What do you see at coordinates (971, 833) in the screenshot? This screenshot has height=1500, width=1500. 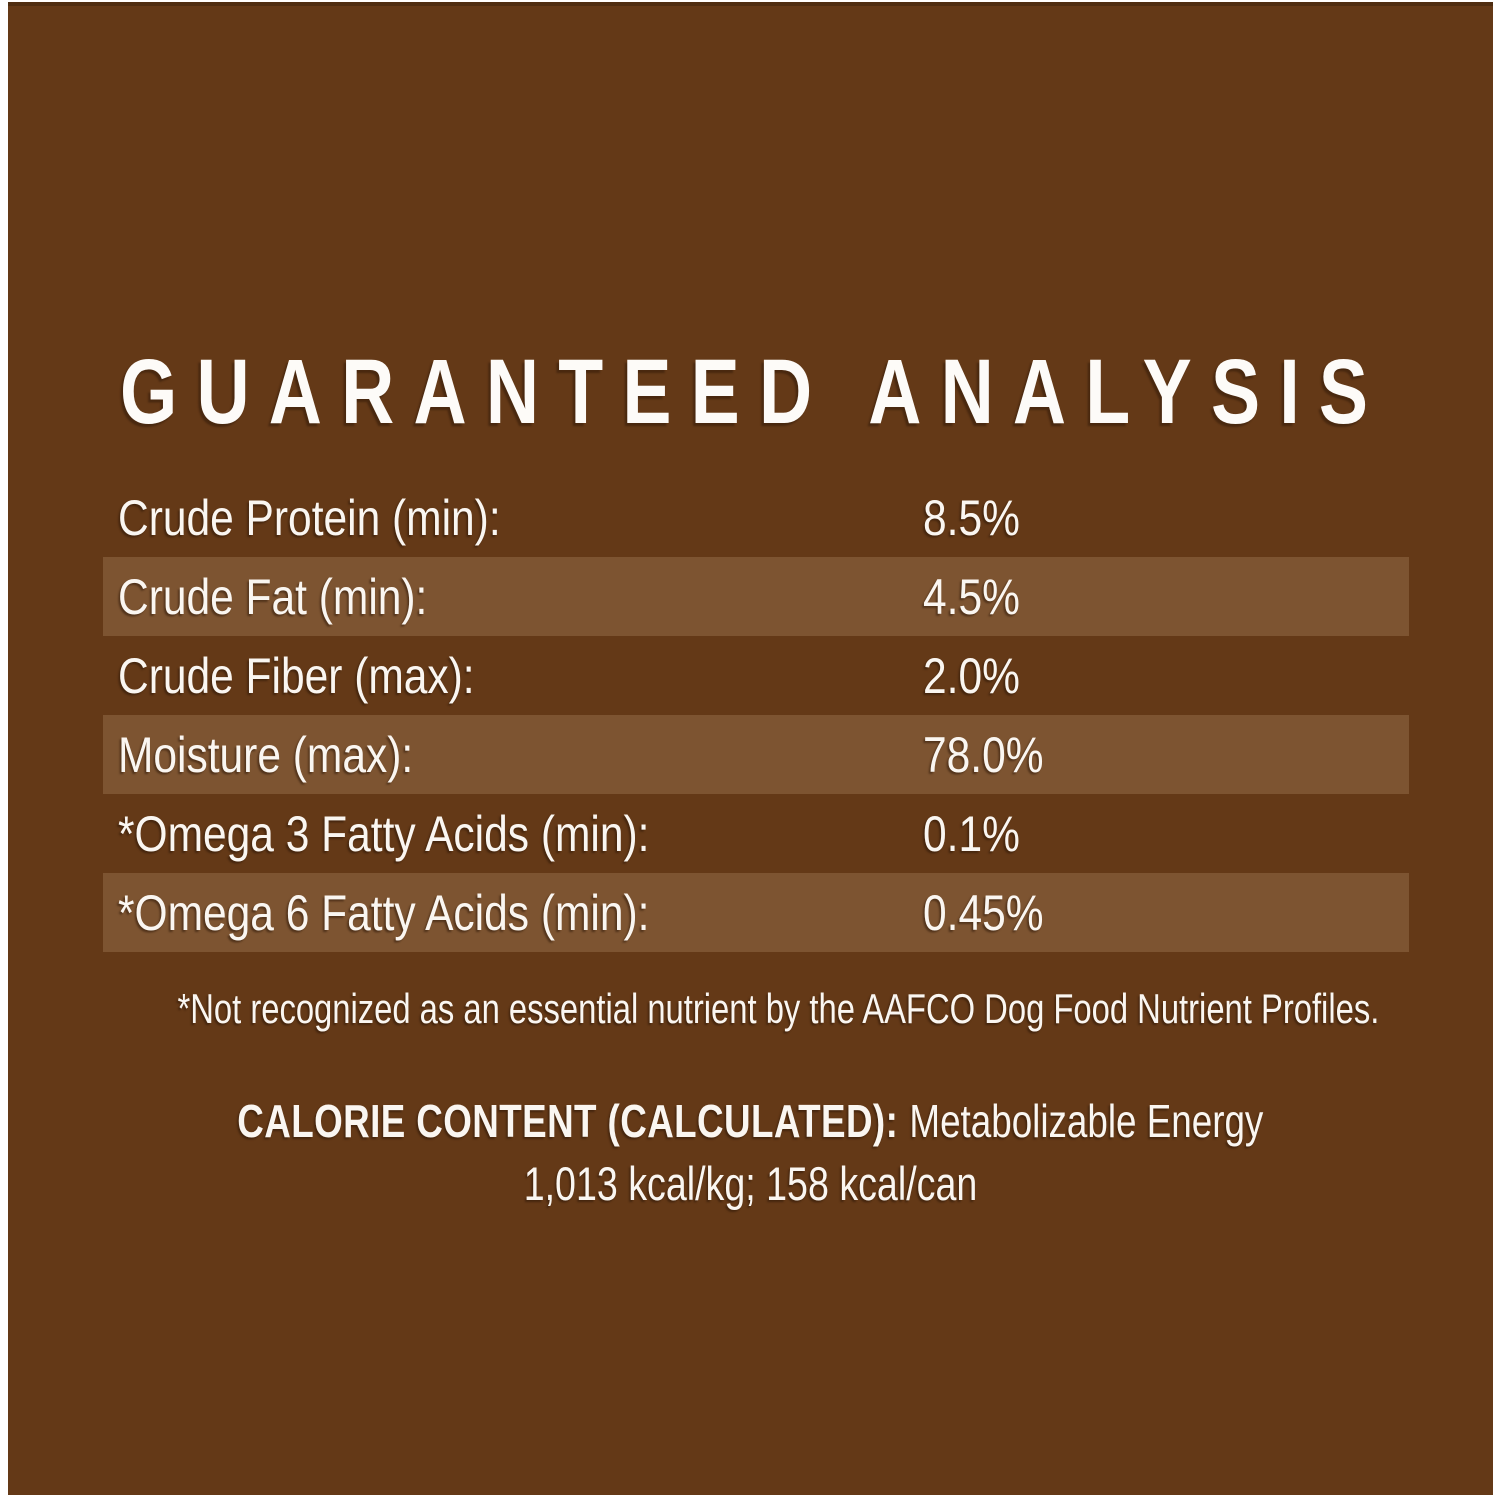 I see `nutrient-value: 0.1%` at bounding box center [971, 833].